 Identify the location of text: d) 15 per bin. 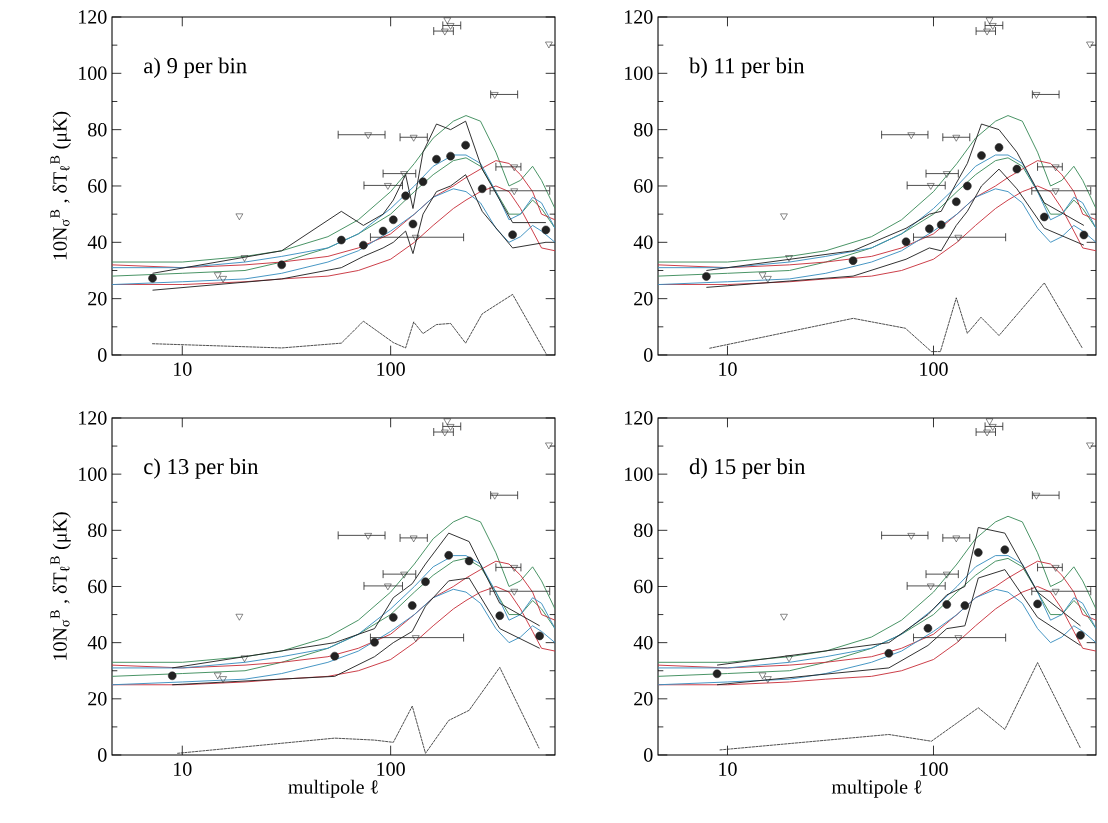
(747, 468).